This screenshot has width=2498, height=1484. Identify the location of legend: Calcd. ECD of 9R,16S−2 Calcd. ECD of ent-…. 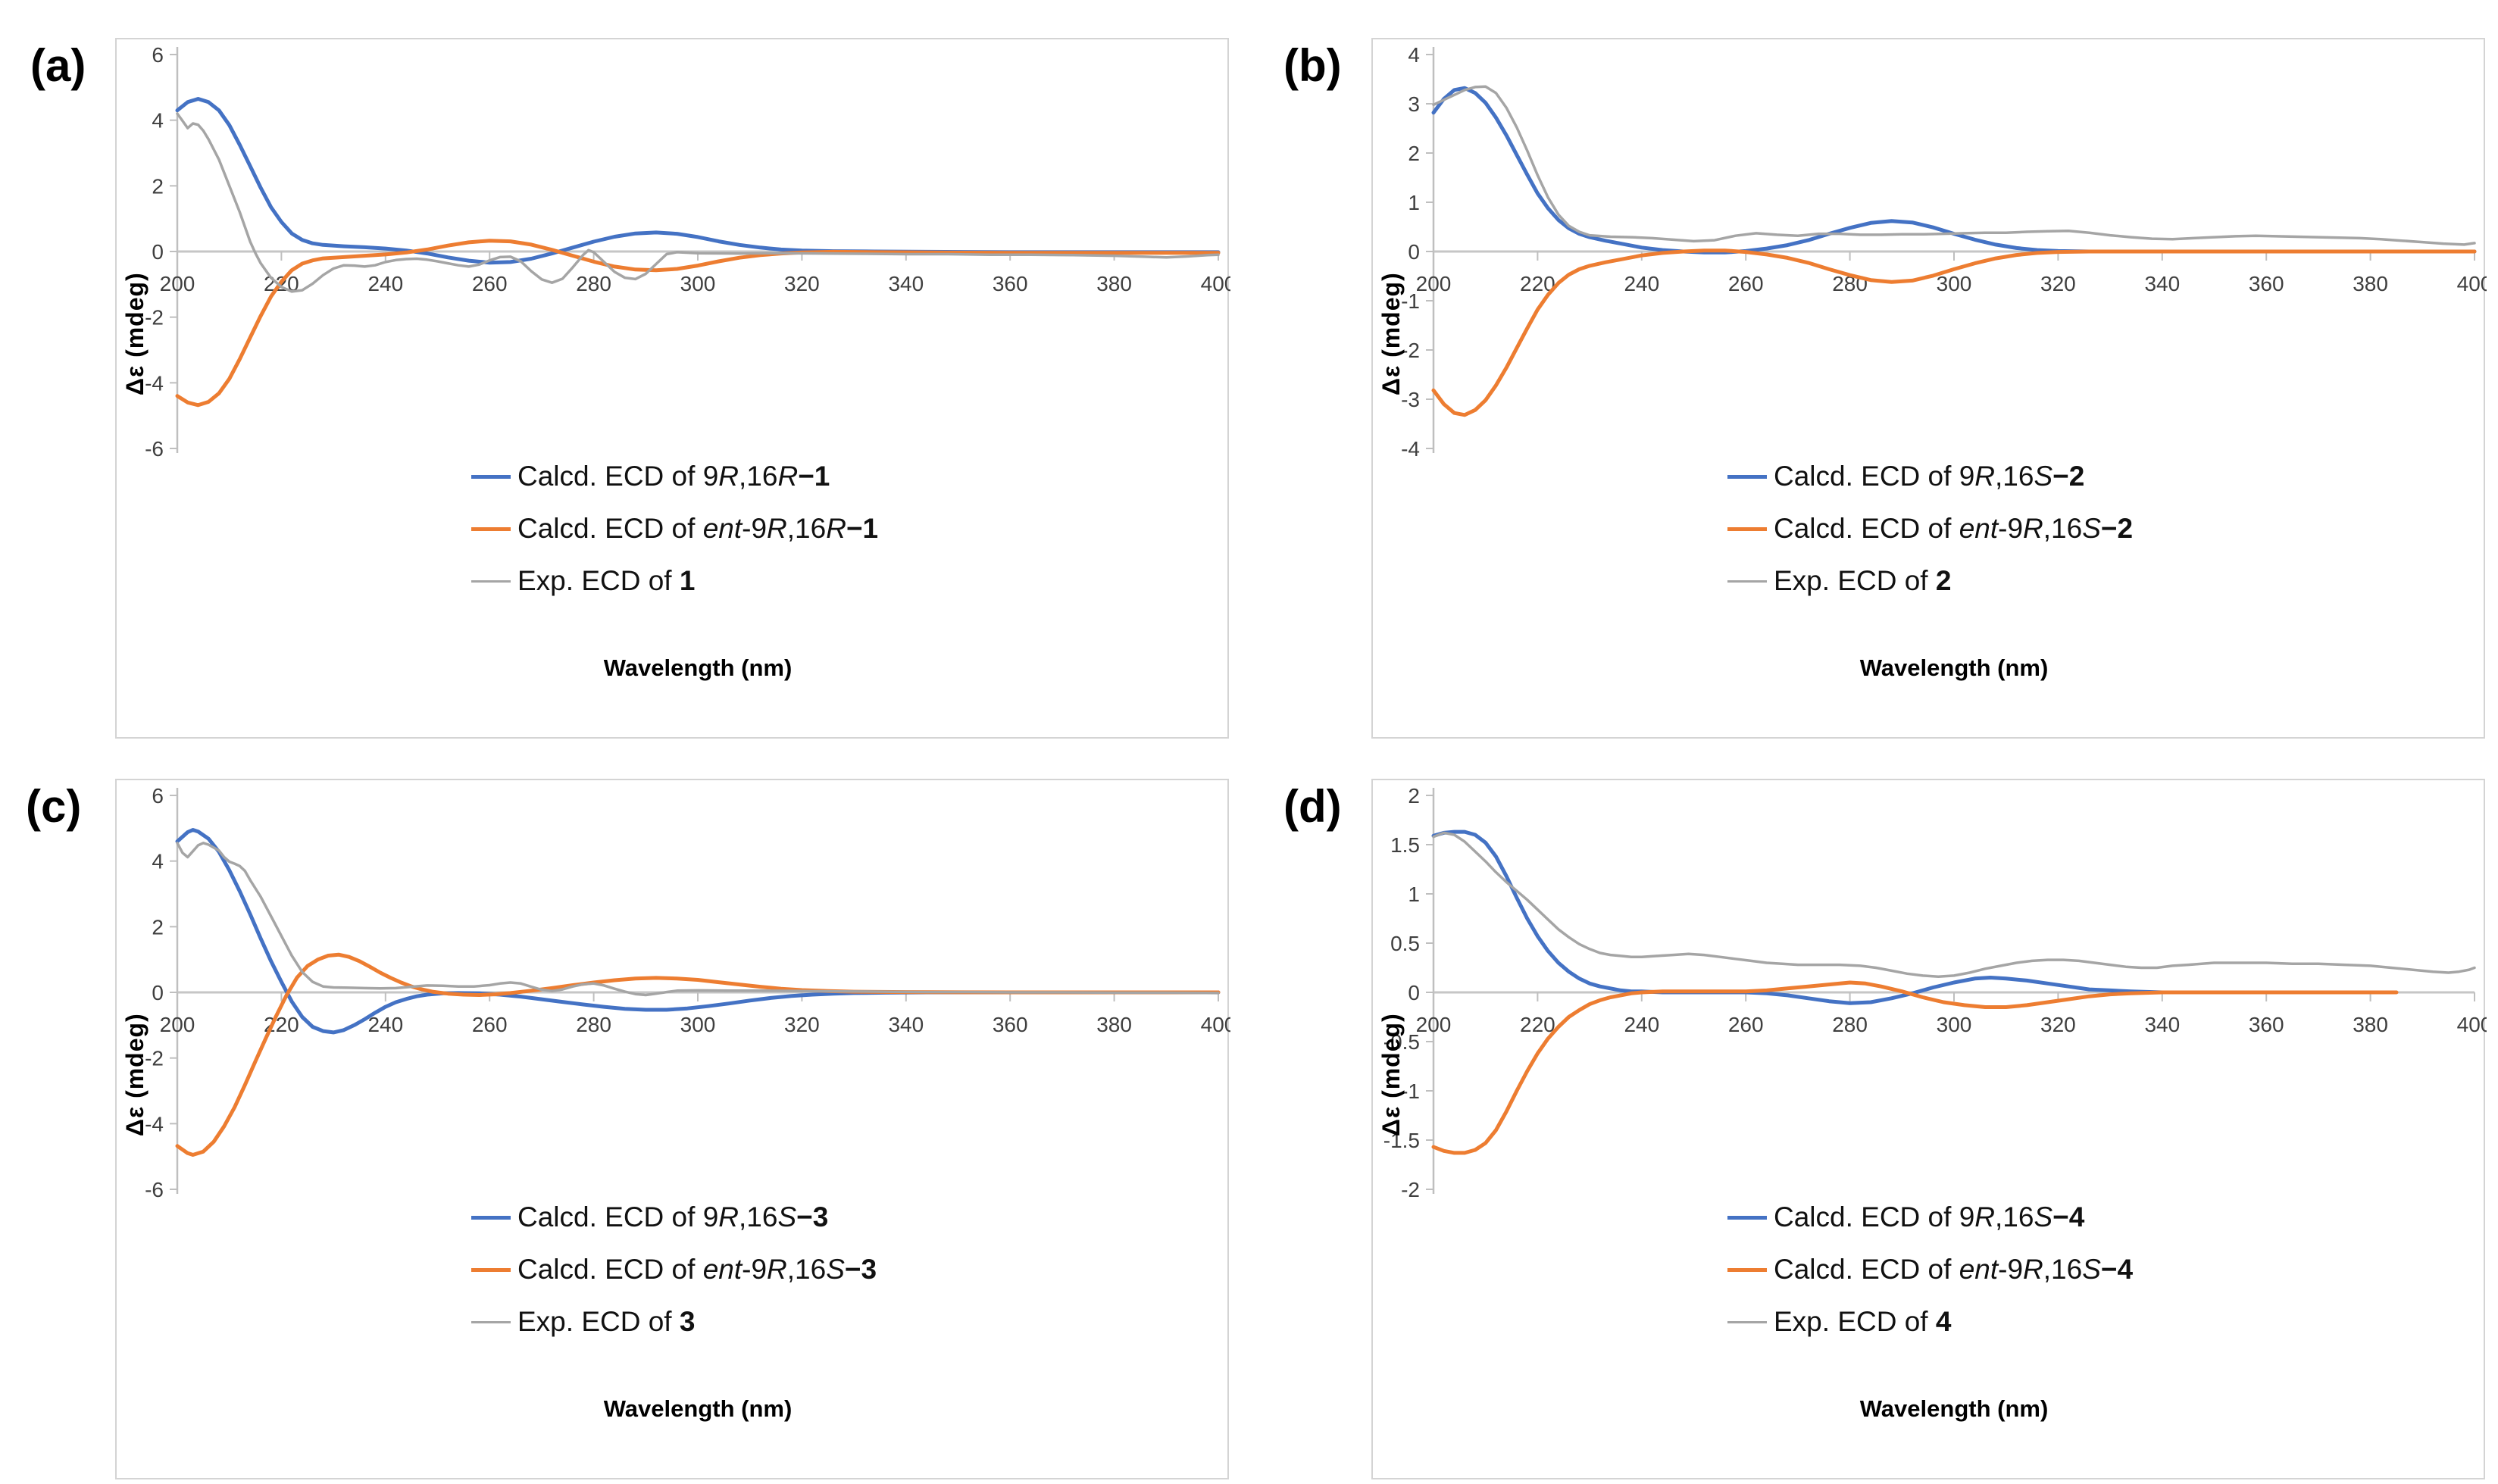
(1930, 539).